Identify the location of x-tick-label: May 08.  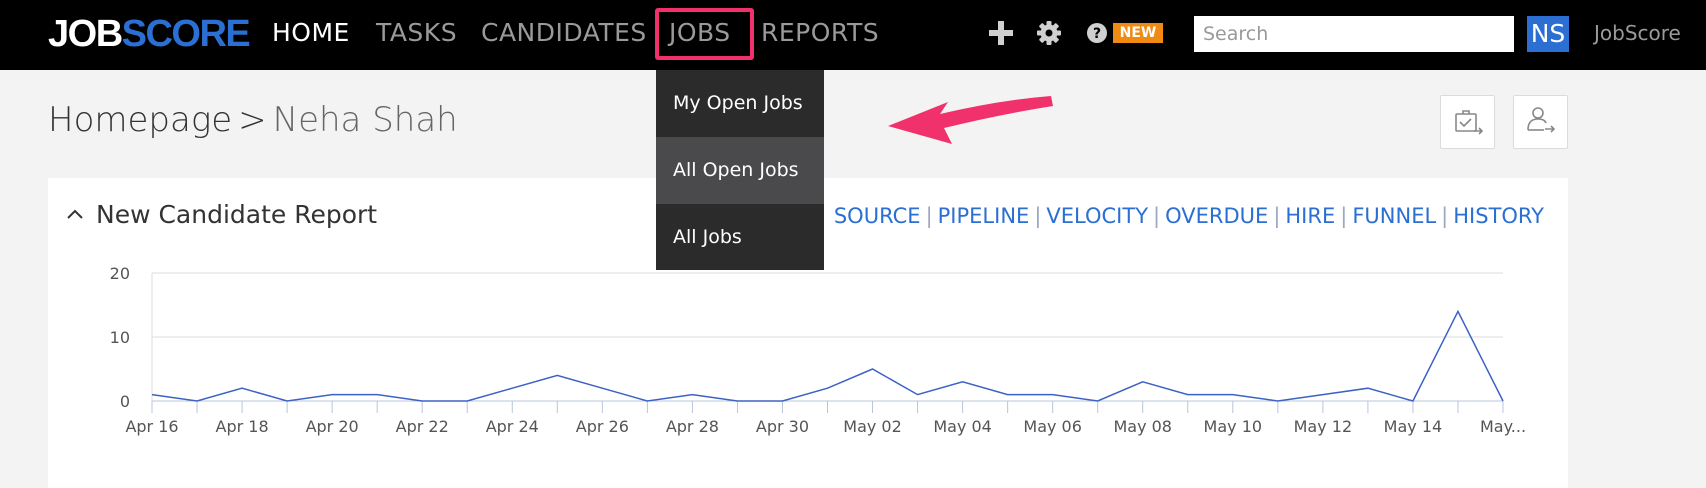
(1142, 426).